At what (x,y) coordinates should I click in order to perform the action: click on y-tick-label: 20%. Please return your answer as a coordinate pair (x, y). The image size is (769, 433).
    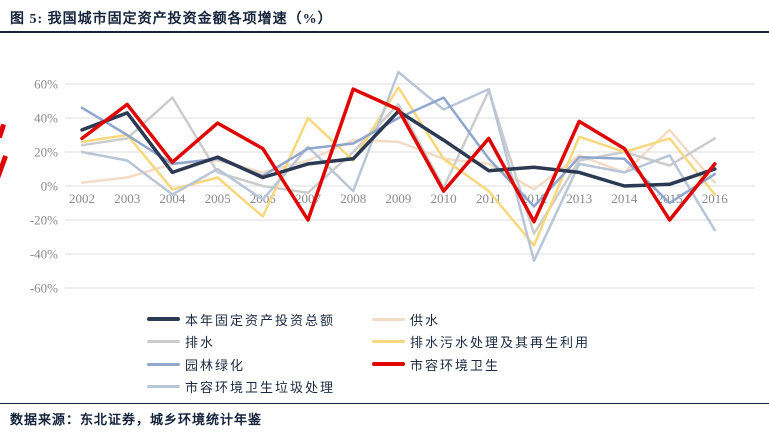
    Looking at the image, I should click on (46, 152).